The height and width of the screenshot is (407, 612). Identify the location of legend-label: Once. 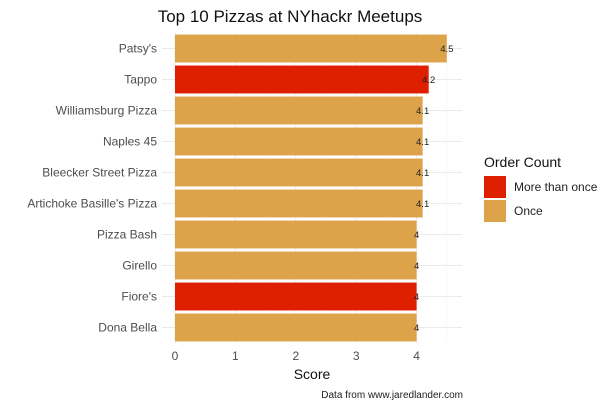
(528, 211).